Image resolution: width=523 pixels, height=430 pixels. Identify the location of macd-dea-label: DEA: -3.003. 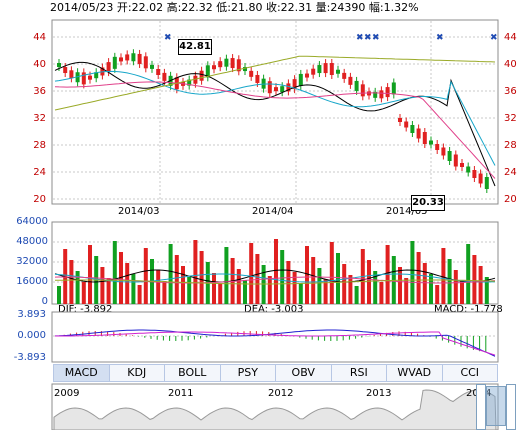
(274, 309).